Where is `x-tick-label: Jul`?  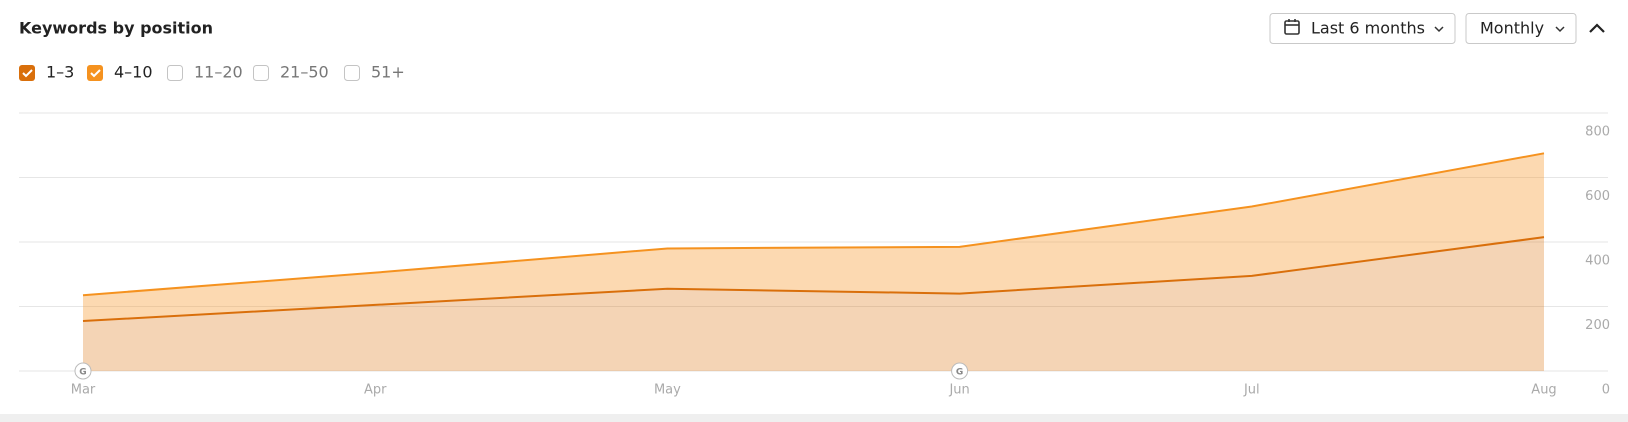 x-tick-label: Jul is located at coordinates (1251, 390).